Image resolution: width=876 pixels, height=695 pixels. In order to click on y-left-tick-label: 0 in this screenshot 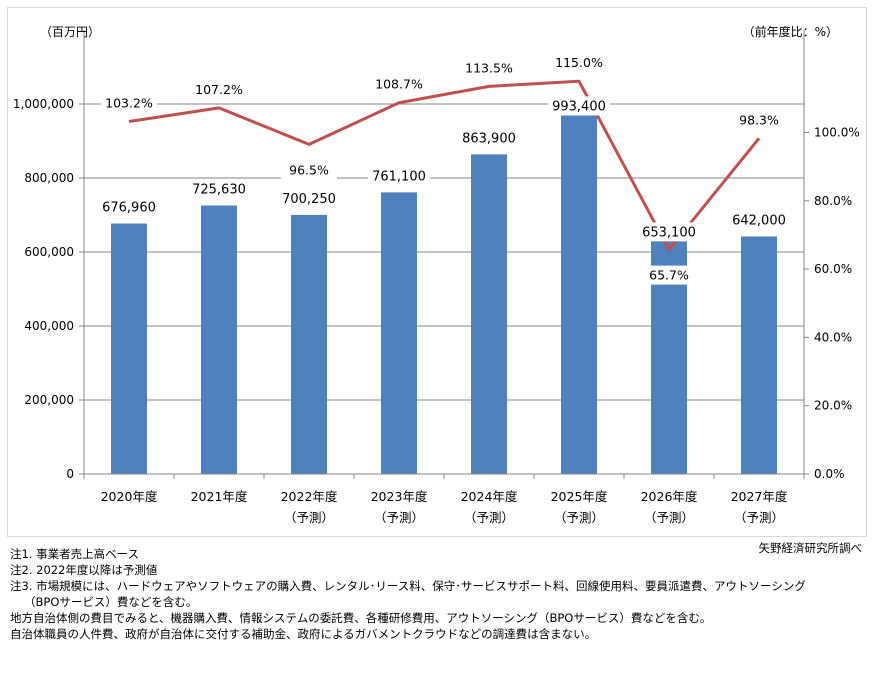, I will do `click(70, 474)`.